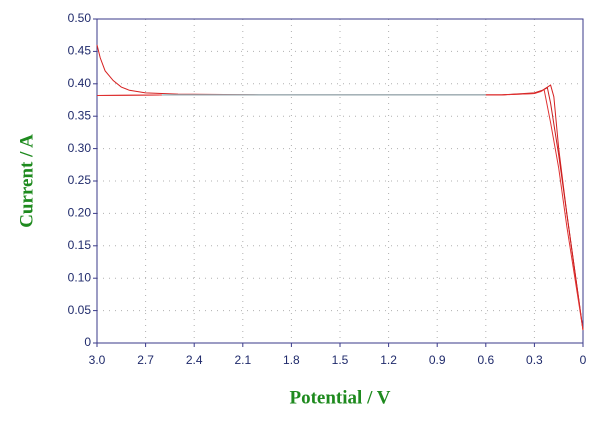 The width and height of the screenshot is (600, 421). Describe the element at coordinates (87, 342) in the screenshot. I see `y-tick-label: 0` at that location.